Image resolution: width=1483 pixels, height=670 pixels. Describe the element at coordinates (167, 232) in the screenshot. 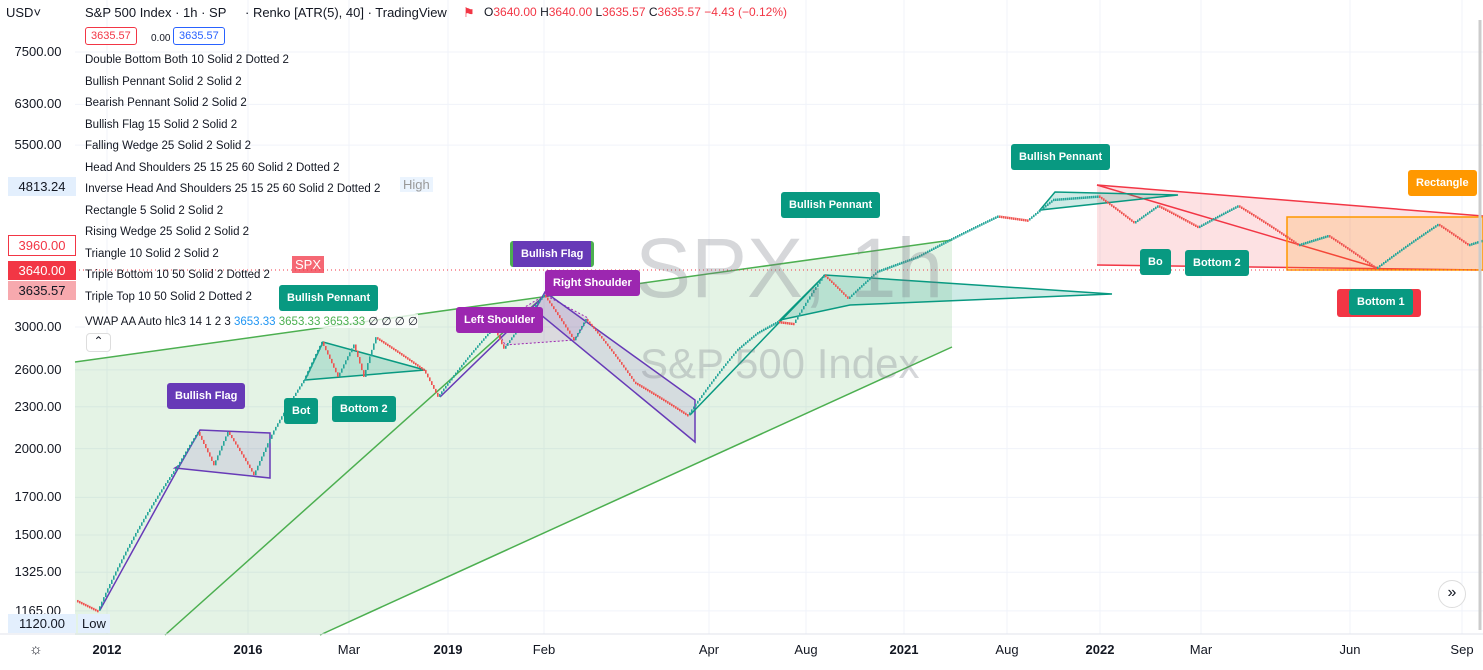

I see `indicator-legend-item: Rising Wedge 25 Solid 2 Solid 2` at that location.